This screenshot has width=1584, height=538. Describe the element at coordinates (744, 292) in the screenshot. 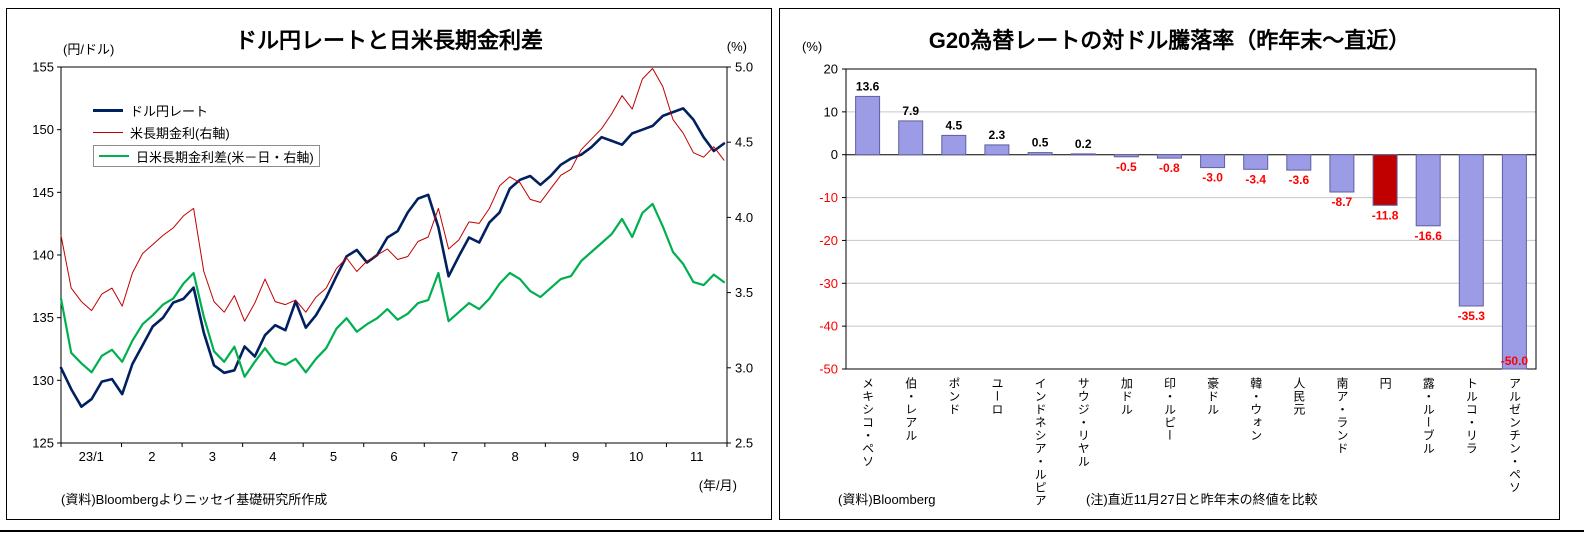

I see `right-y-tick-label: 3.5` at that location.